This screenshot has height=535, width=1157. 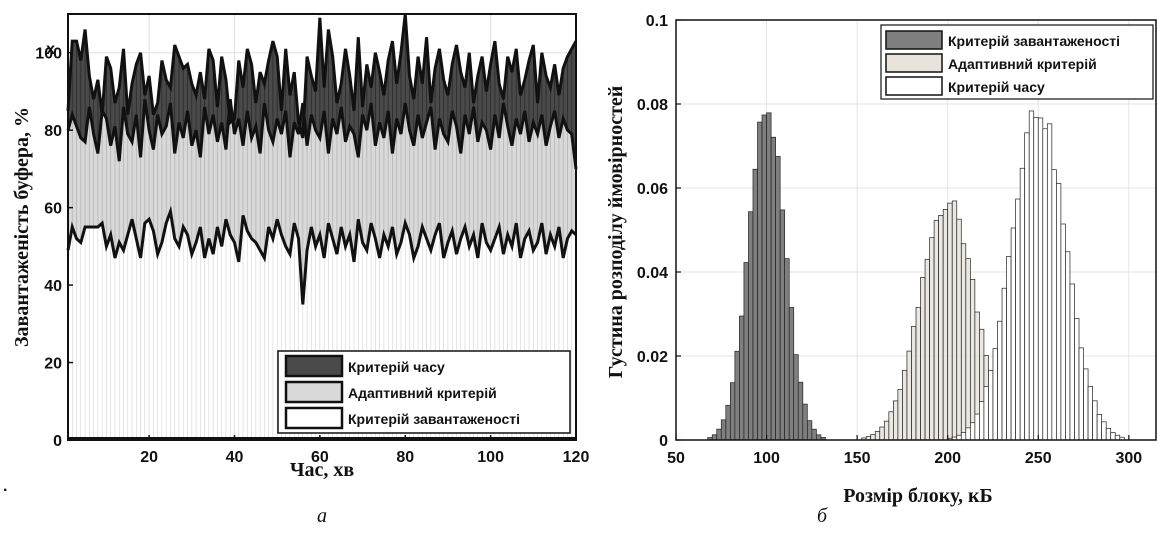 What do you see at coordinates (1128, 458) in the screenshot?
I see `x-tick-label: 300` at bounding box center [1128, 458].